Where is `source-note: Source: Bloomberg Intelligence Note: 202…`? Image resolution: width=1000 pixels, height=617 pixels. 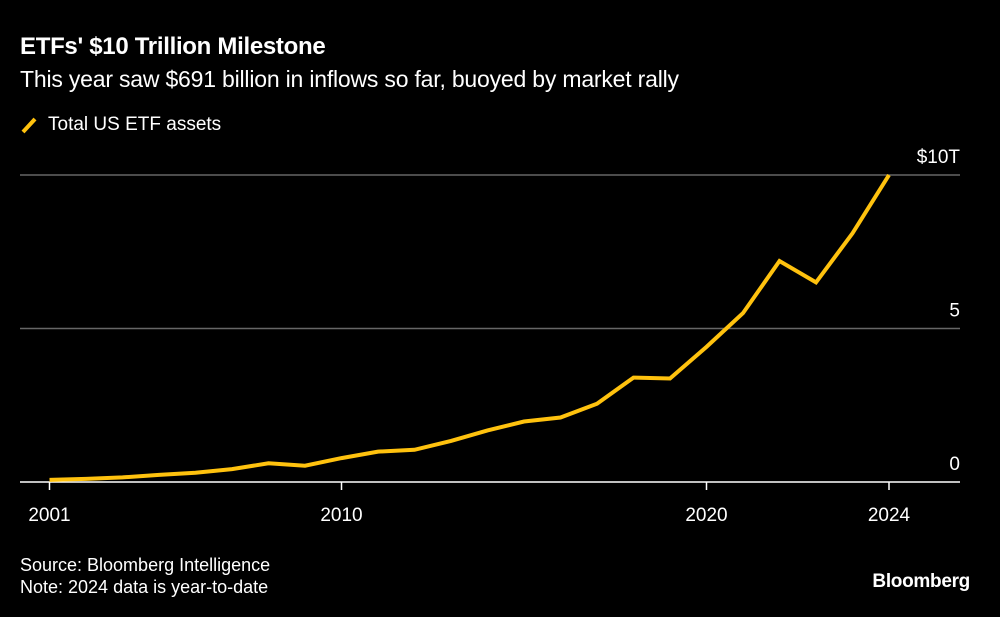 source-note: Source: Bloomberg Intelligence Note: 202… is located at coordinates (145, 576).